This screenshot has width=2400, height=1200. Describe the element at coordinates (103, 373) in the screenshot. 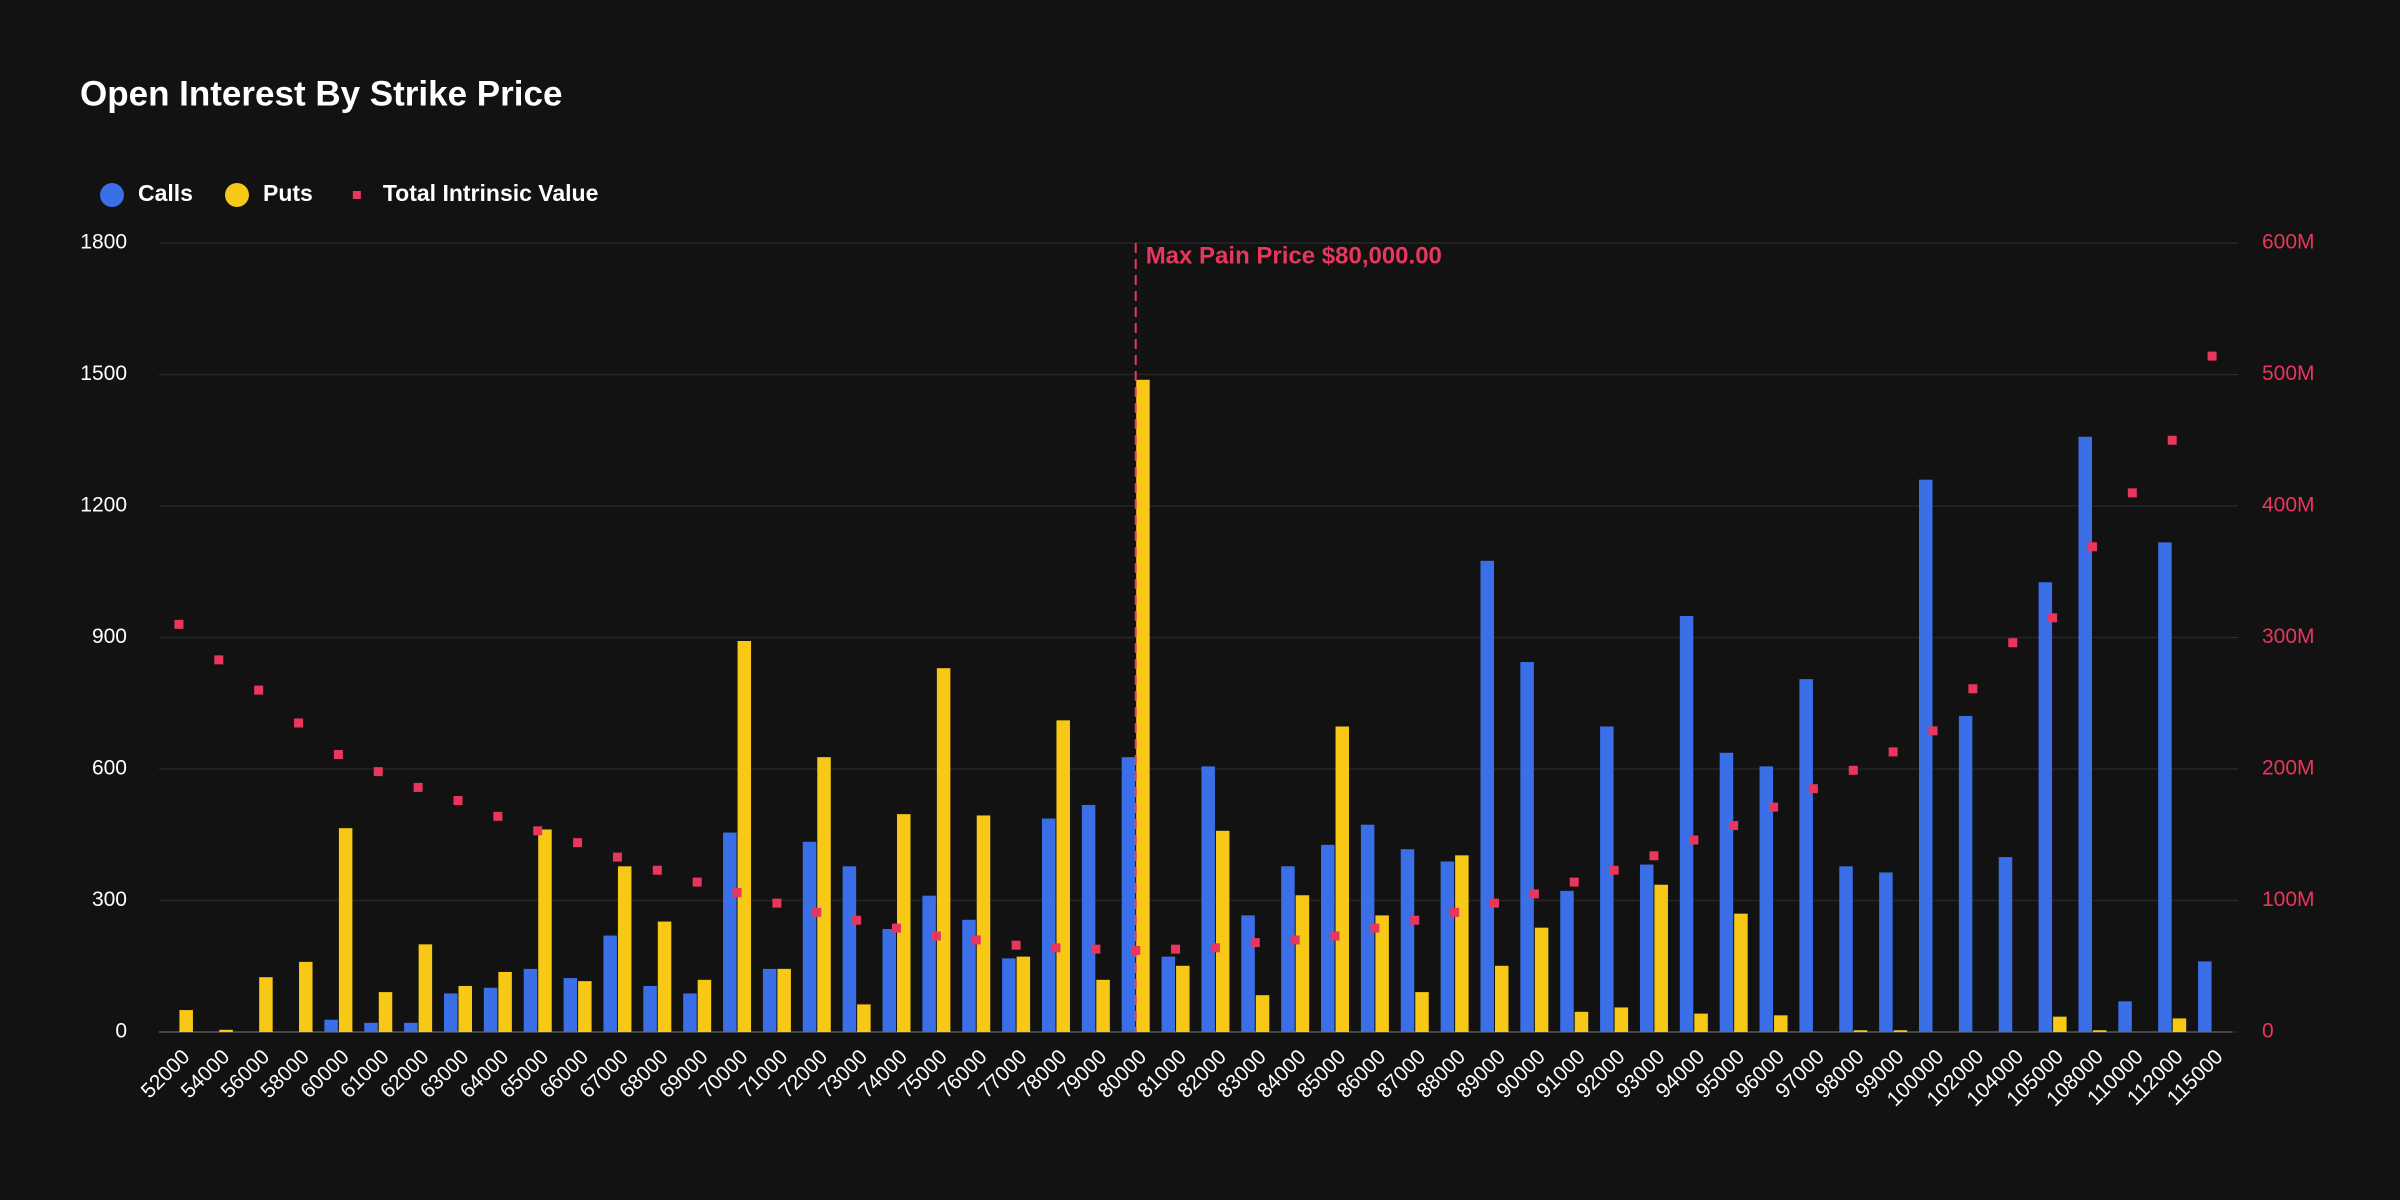

I see `y-tick-label: 1500` at that location.